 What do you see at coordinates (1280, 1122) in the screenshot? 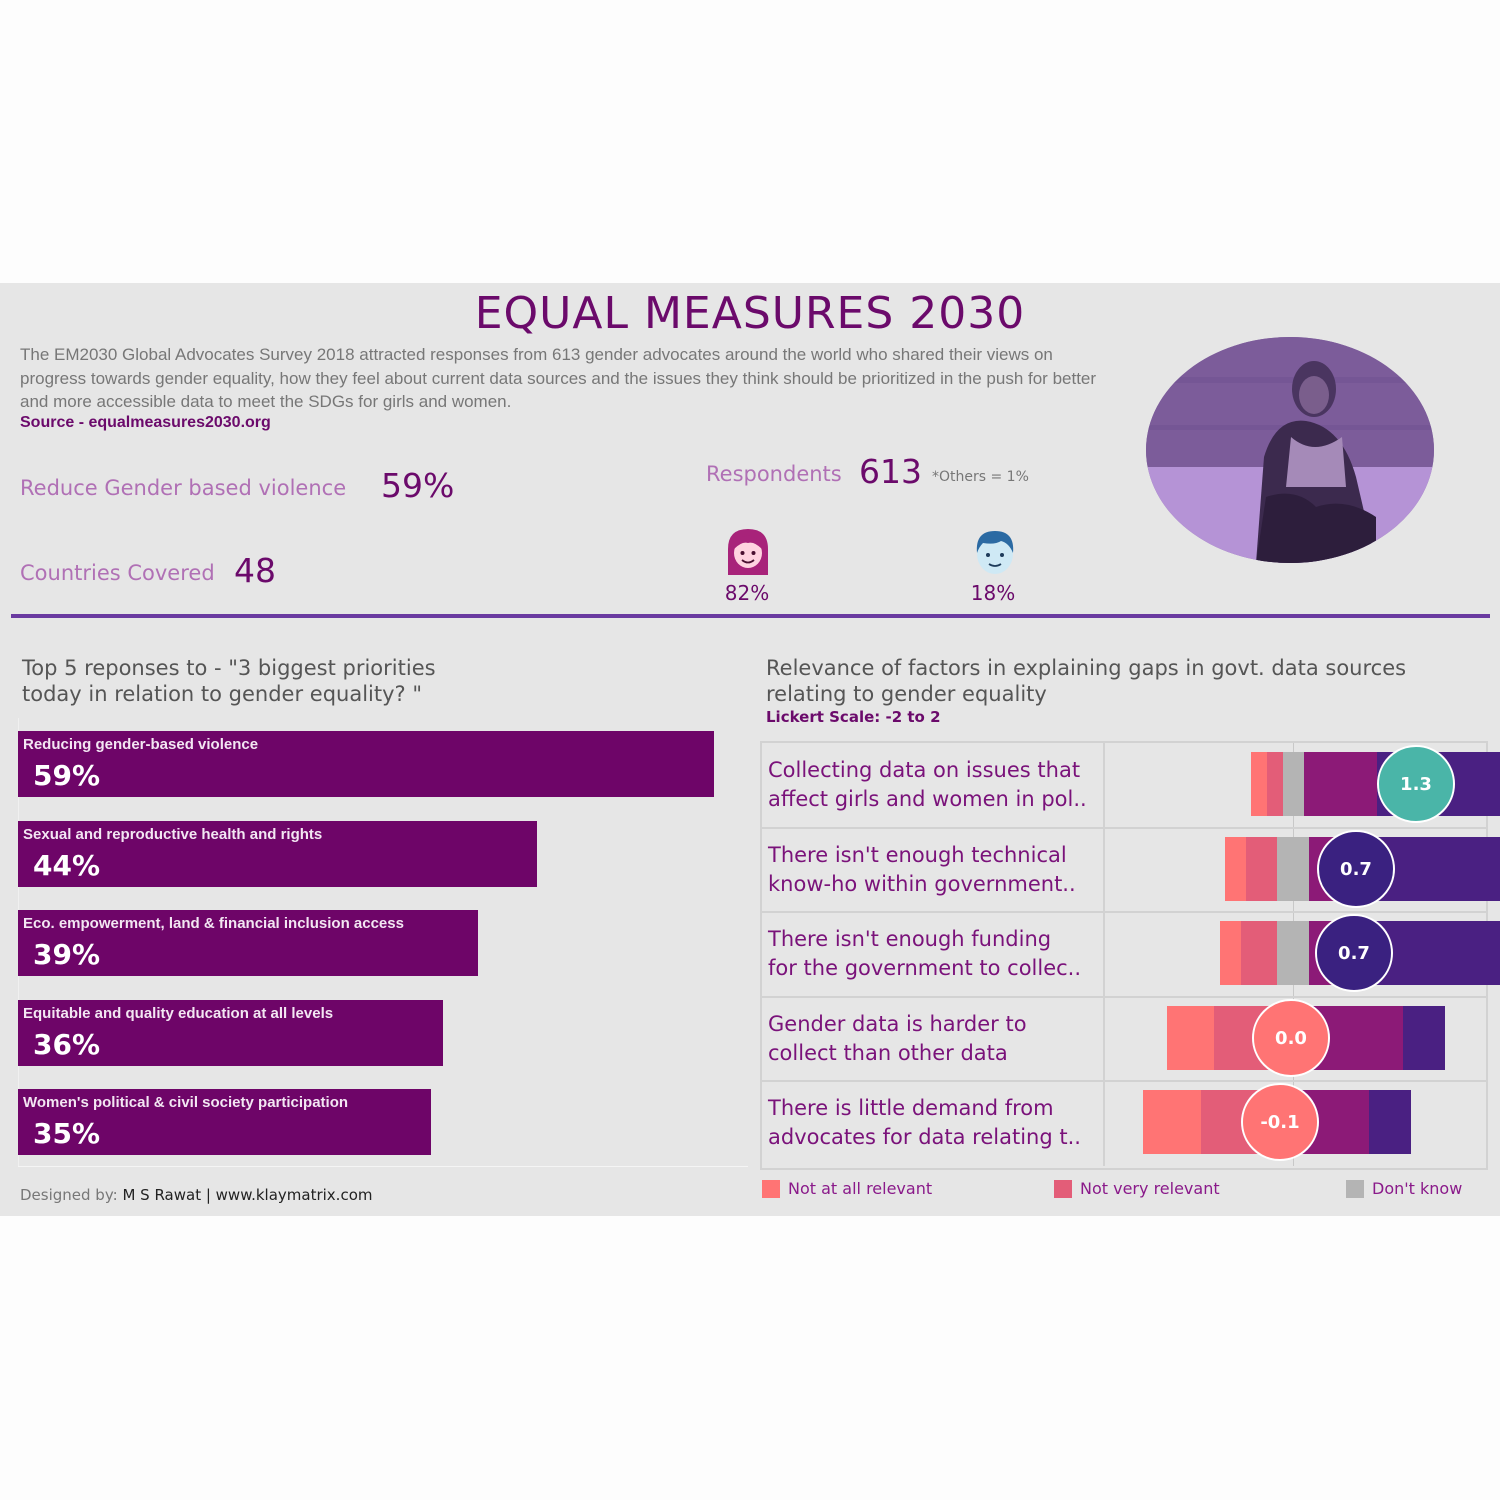
I see `mean-score-circle: -0.1` at bounding box center [1280, 1122].